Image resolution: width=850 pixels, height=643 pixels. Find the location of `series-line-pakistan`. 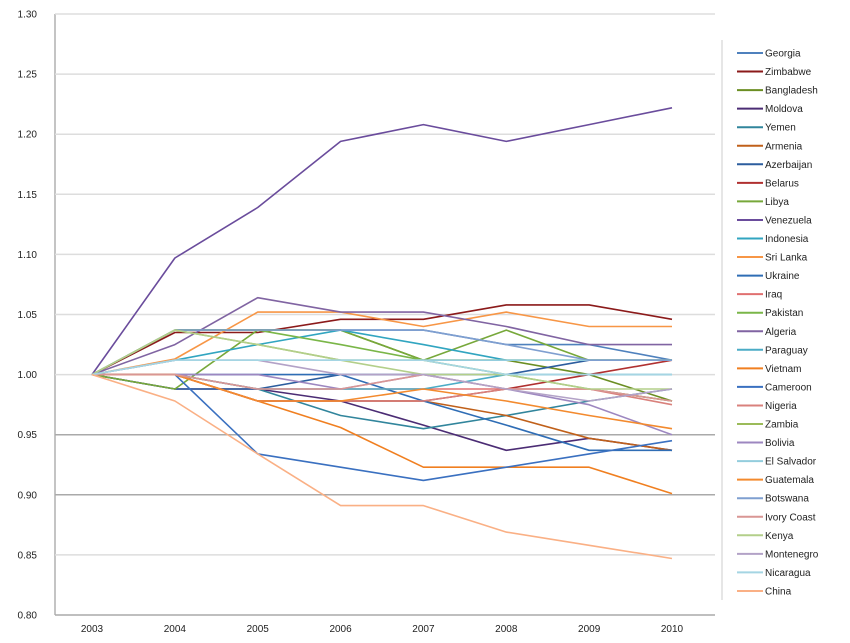

series-line-pakistan is located at coordinates (382, 365).